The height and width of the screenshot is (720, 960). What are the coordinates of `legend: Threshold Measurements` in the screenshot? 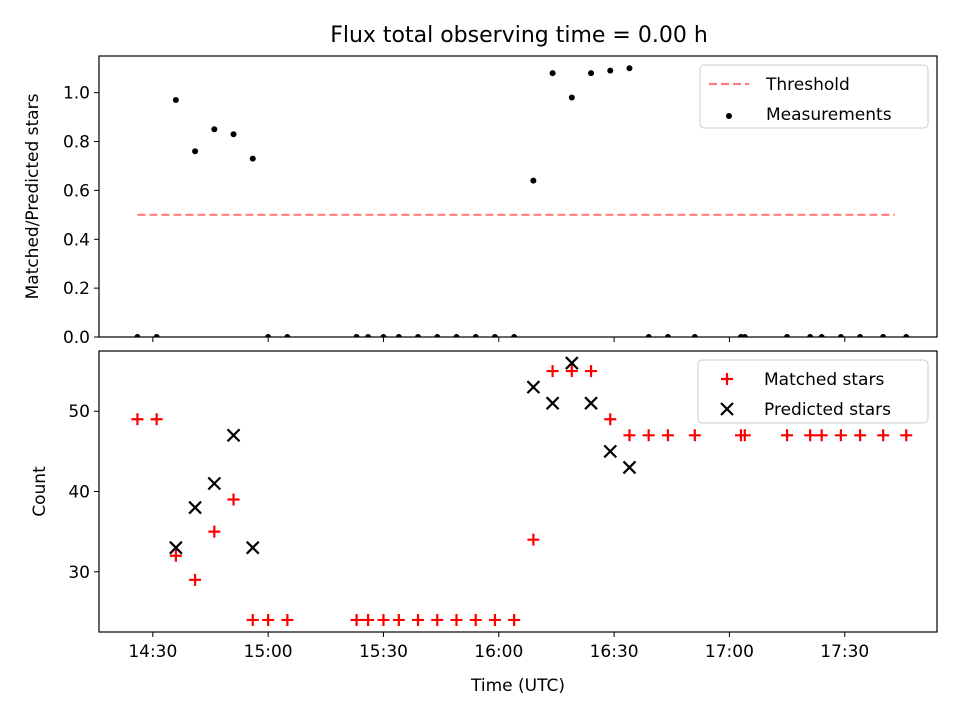 It's located at (814, 96).